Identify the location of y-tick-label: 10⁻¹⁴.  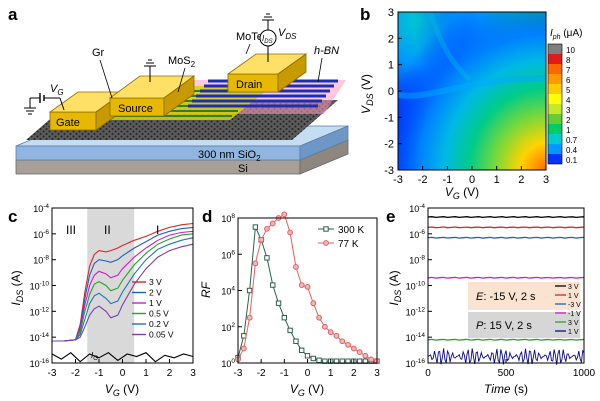
(416, 337).